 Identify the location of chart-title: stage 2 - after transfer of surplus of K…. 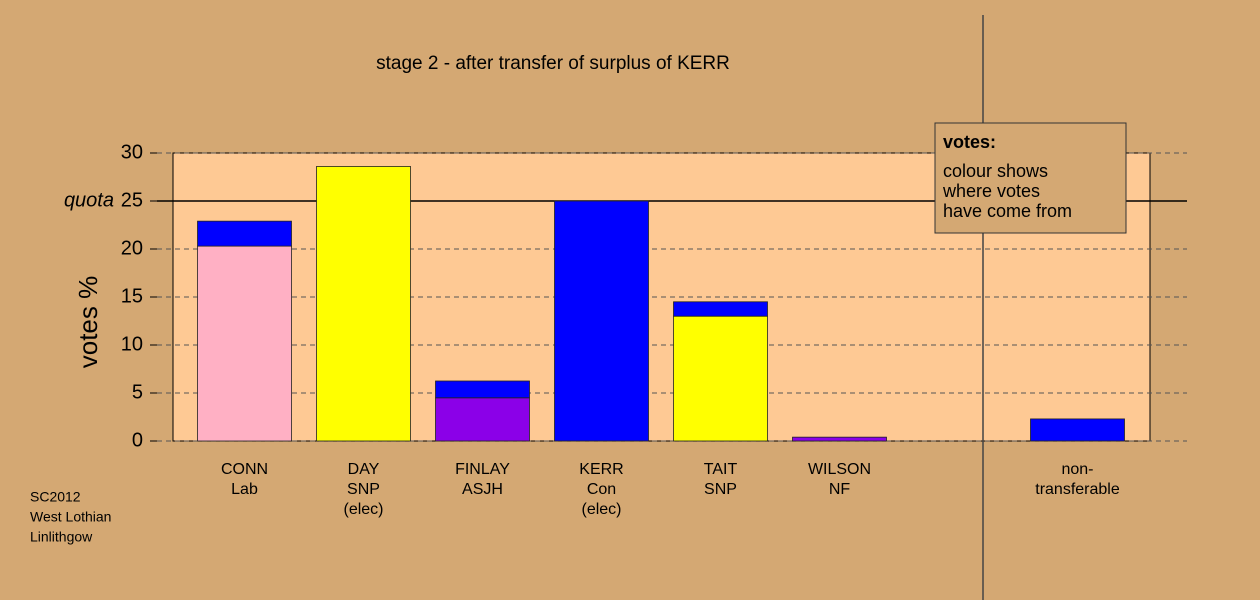
(553, 63).